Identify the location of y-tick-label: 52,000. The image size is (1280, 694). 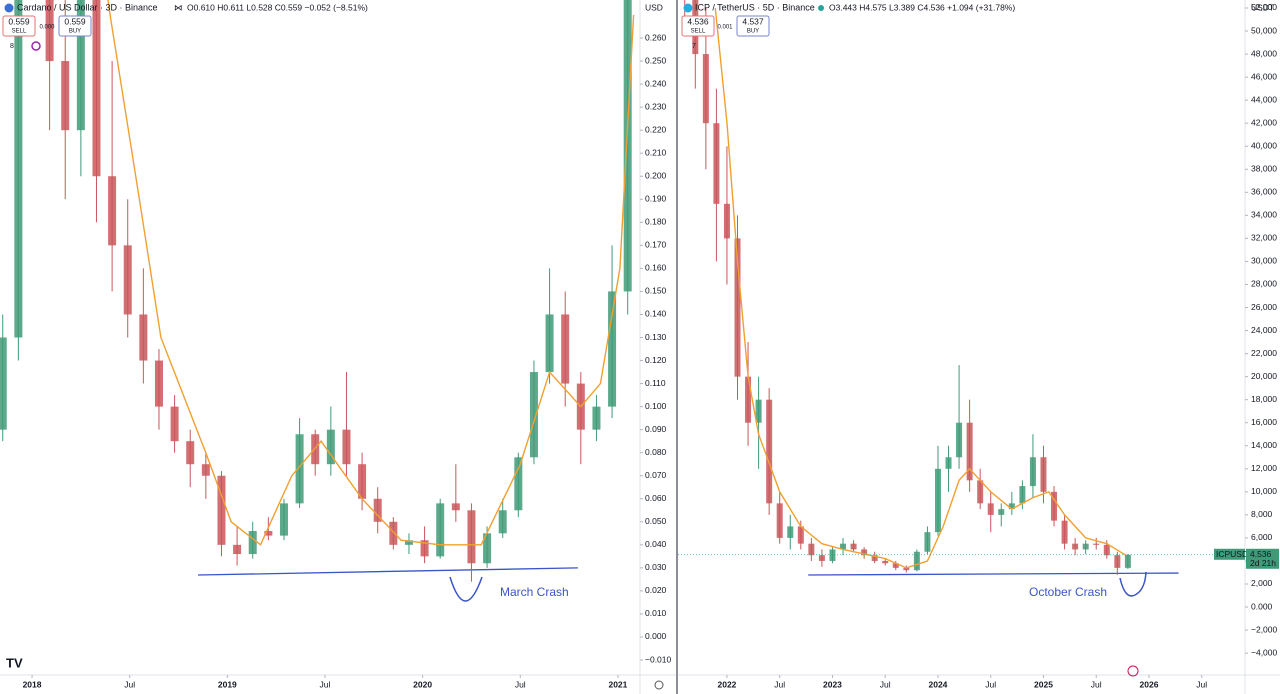
(1264, 7).